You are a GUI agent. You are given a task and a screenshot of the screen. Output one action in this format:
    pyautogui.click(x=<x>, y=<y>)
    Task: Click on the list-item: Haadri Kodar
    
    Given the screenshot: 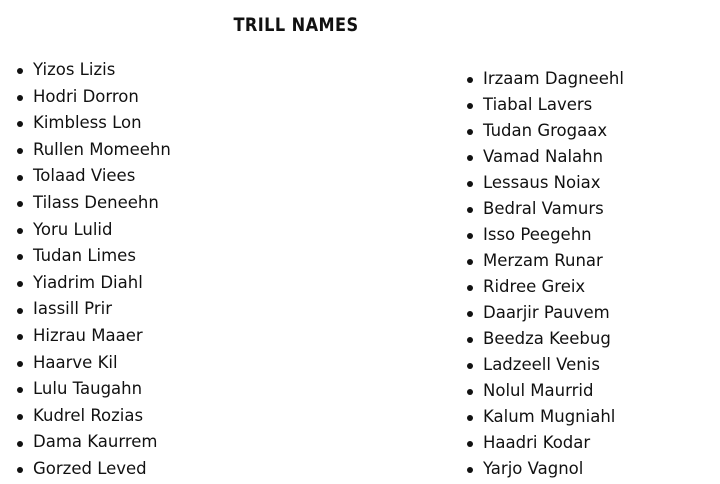 What is the action you would take?
    pyautogui.click(x=545, y=444)
    